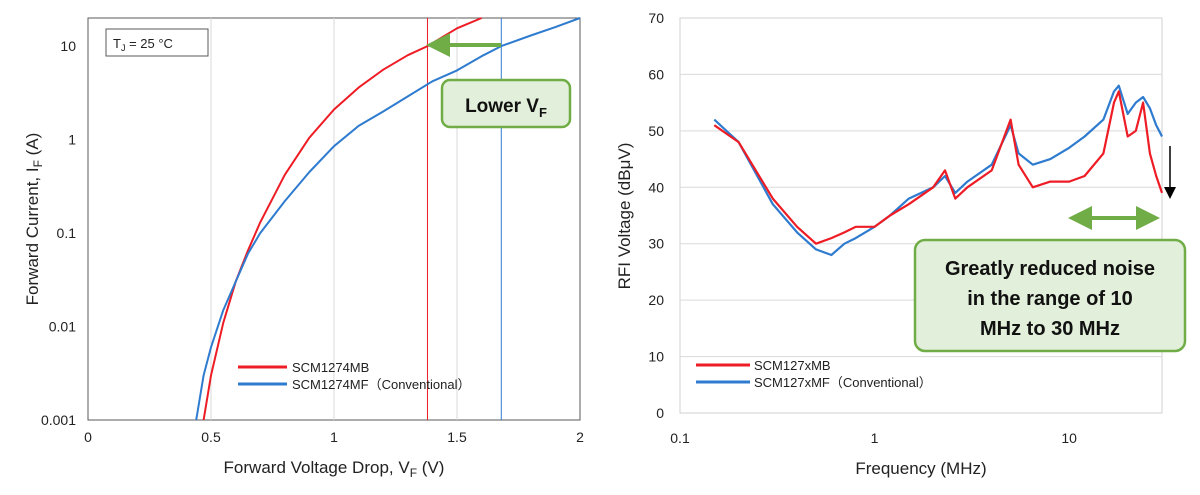  I want to click on lower-vf-callout-text: Lower VF, so click(506, 108).